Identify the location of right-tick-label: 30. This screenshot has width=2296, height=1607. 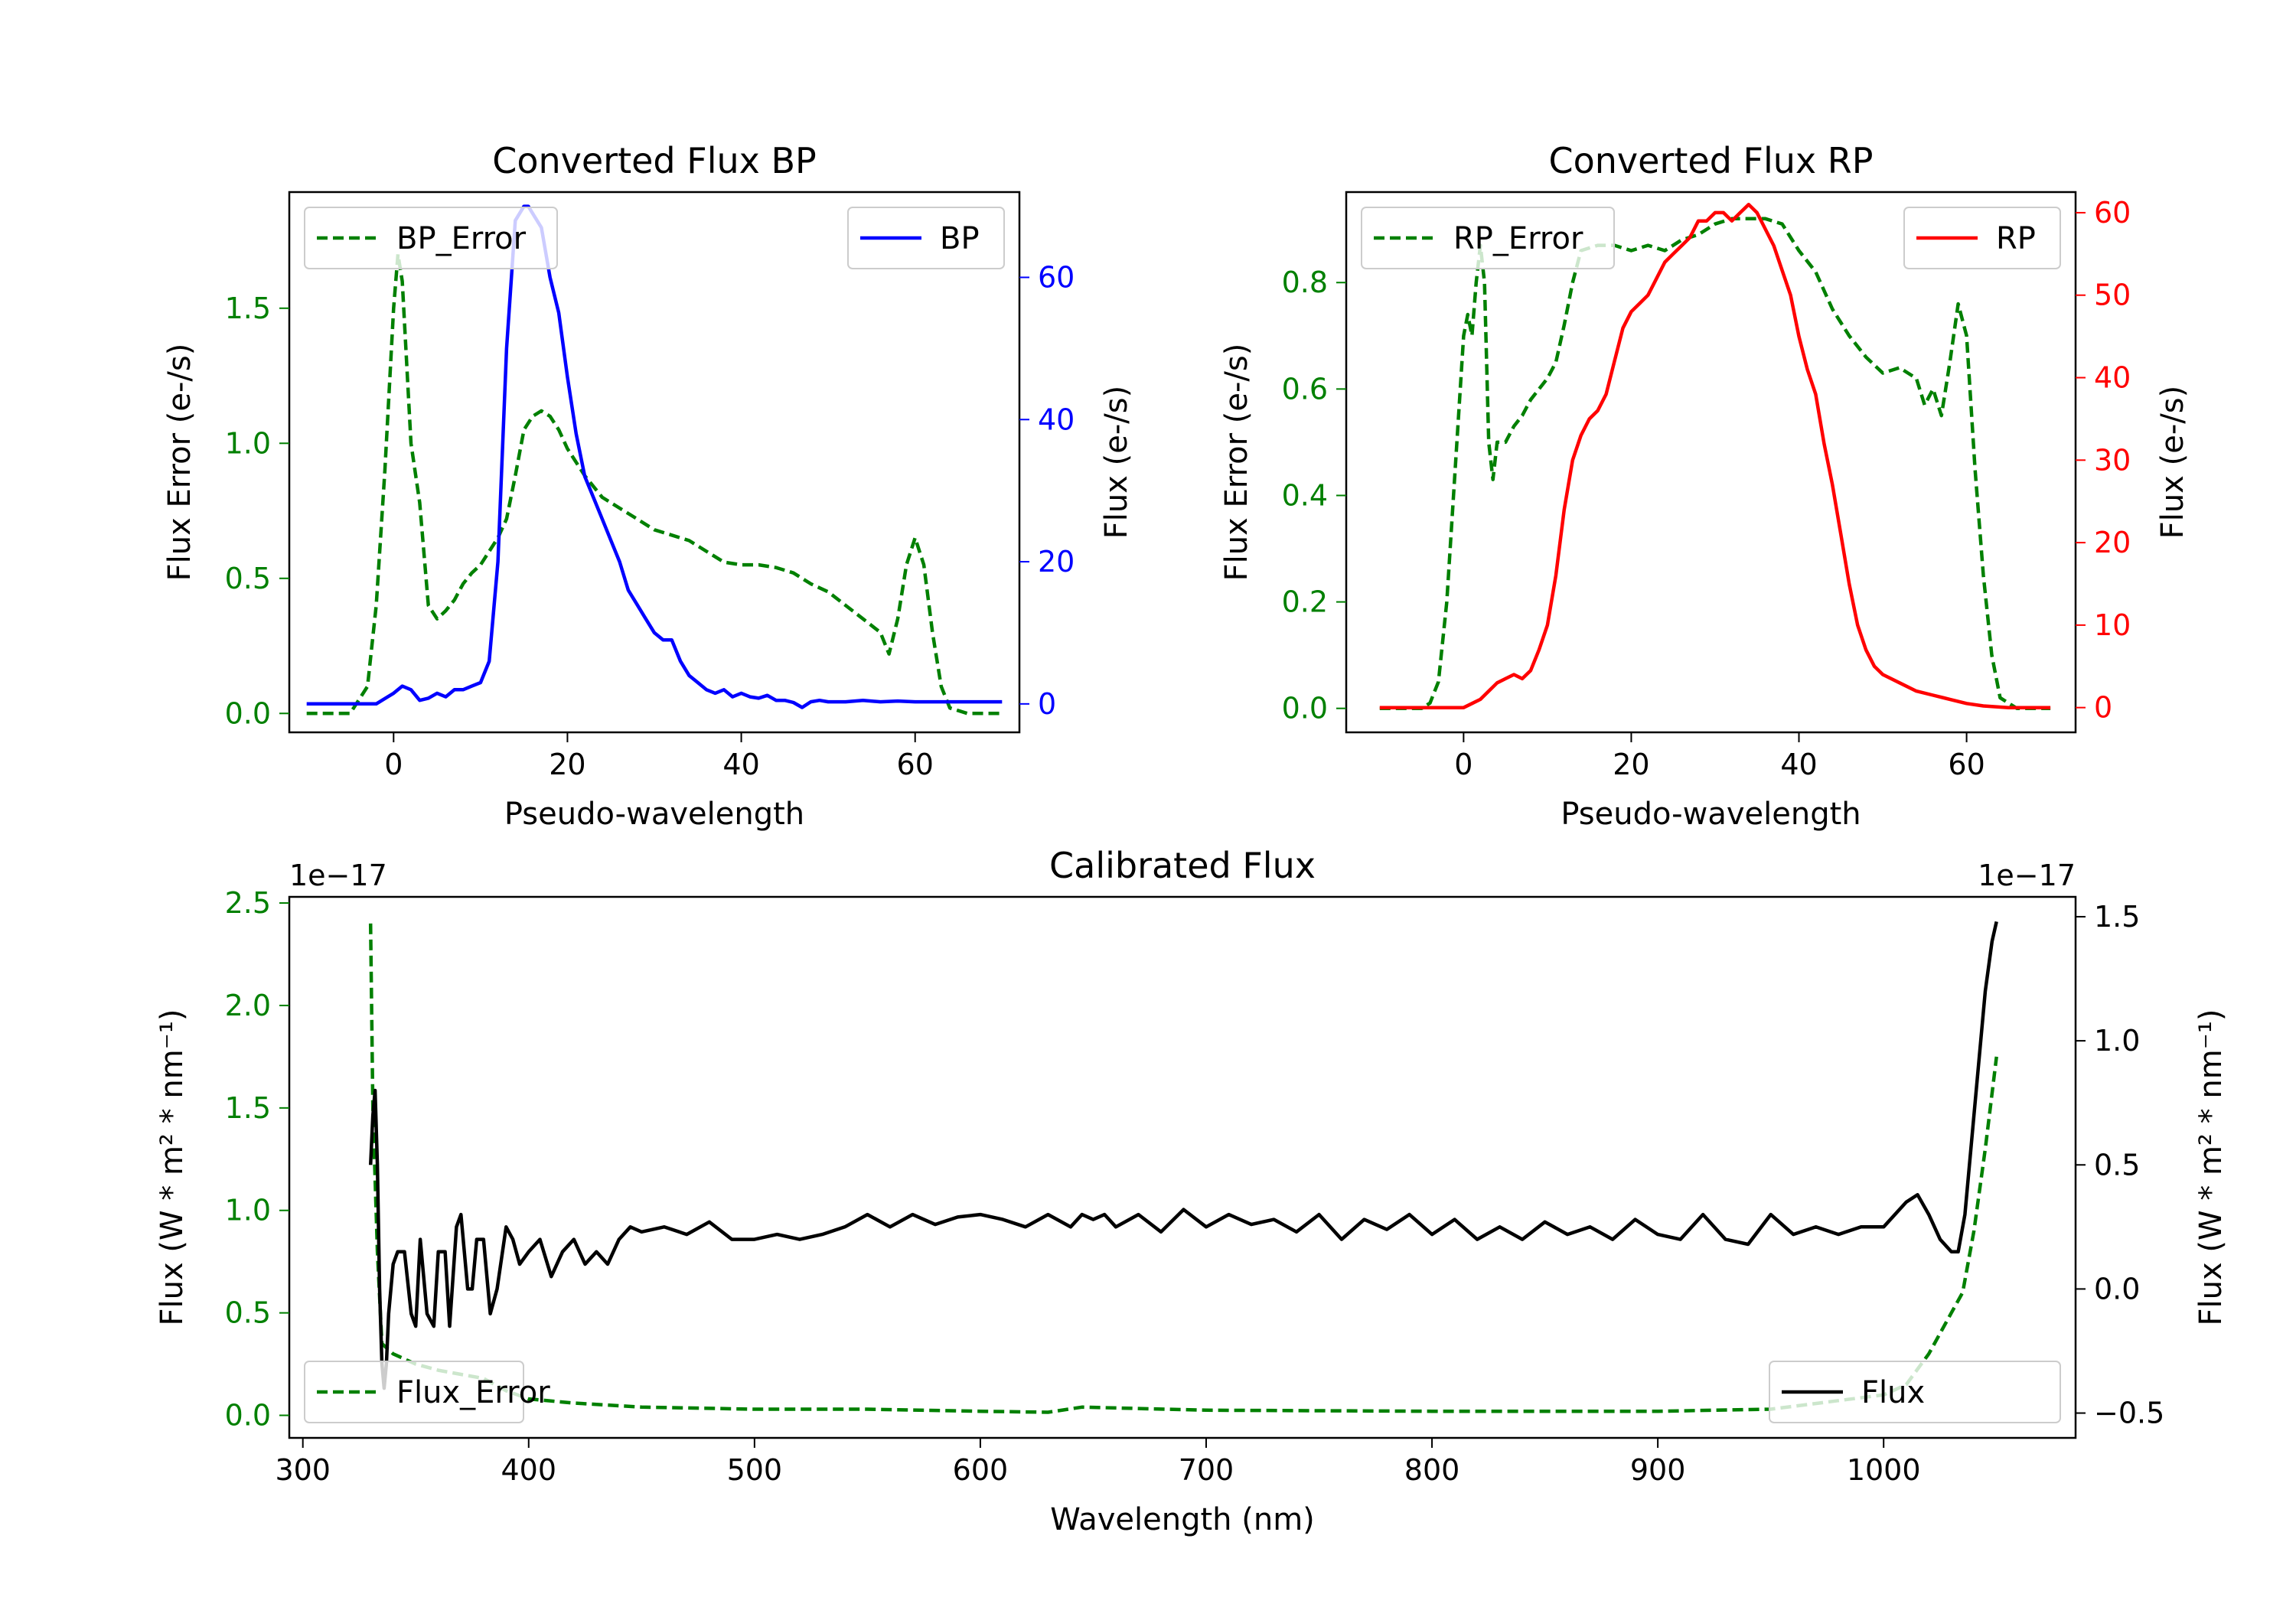
(2112, 460).